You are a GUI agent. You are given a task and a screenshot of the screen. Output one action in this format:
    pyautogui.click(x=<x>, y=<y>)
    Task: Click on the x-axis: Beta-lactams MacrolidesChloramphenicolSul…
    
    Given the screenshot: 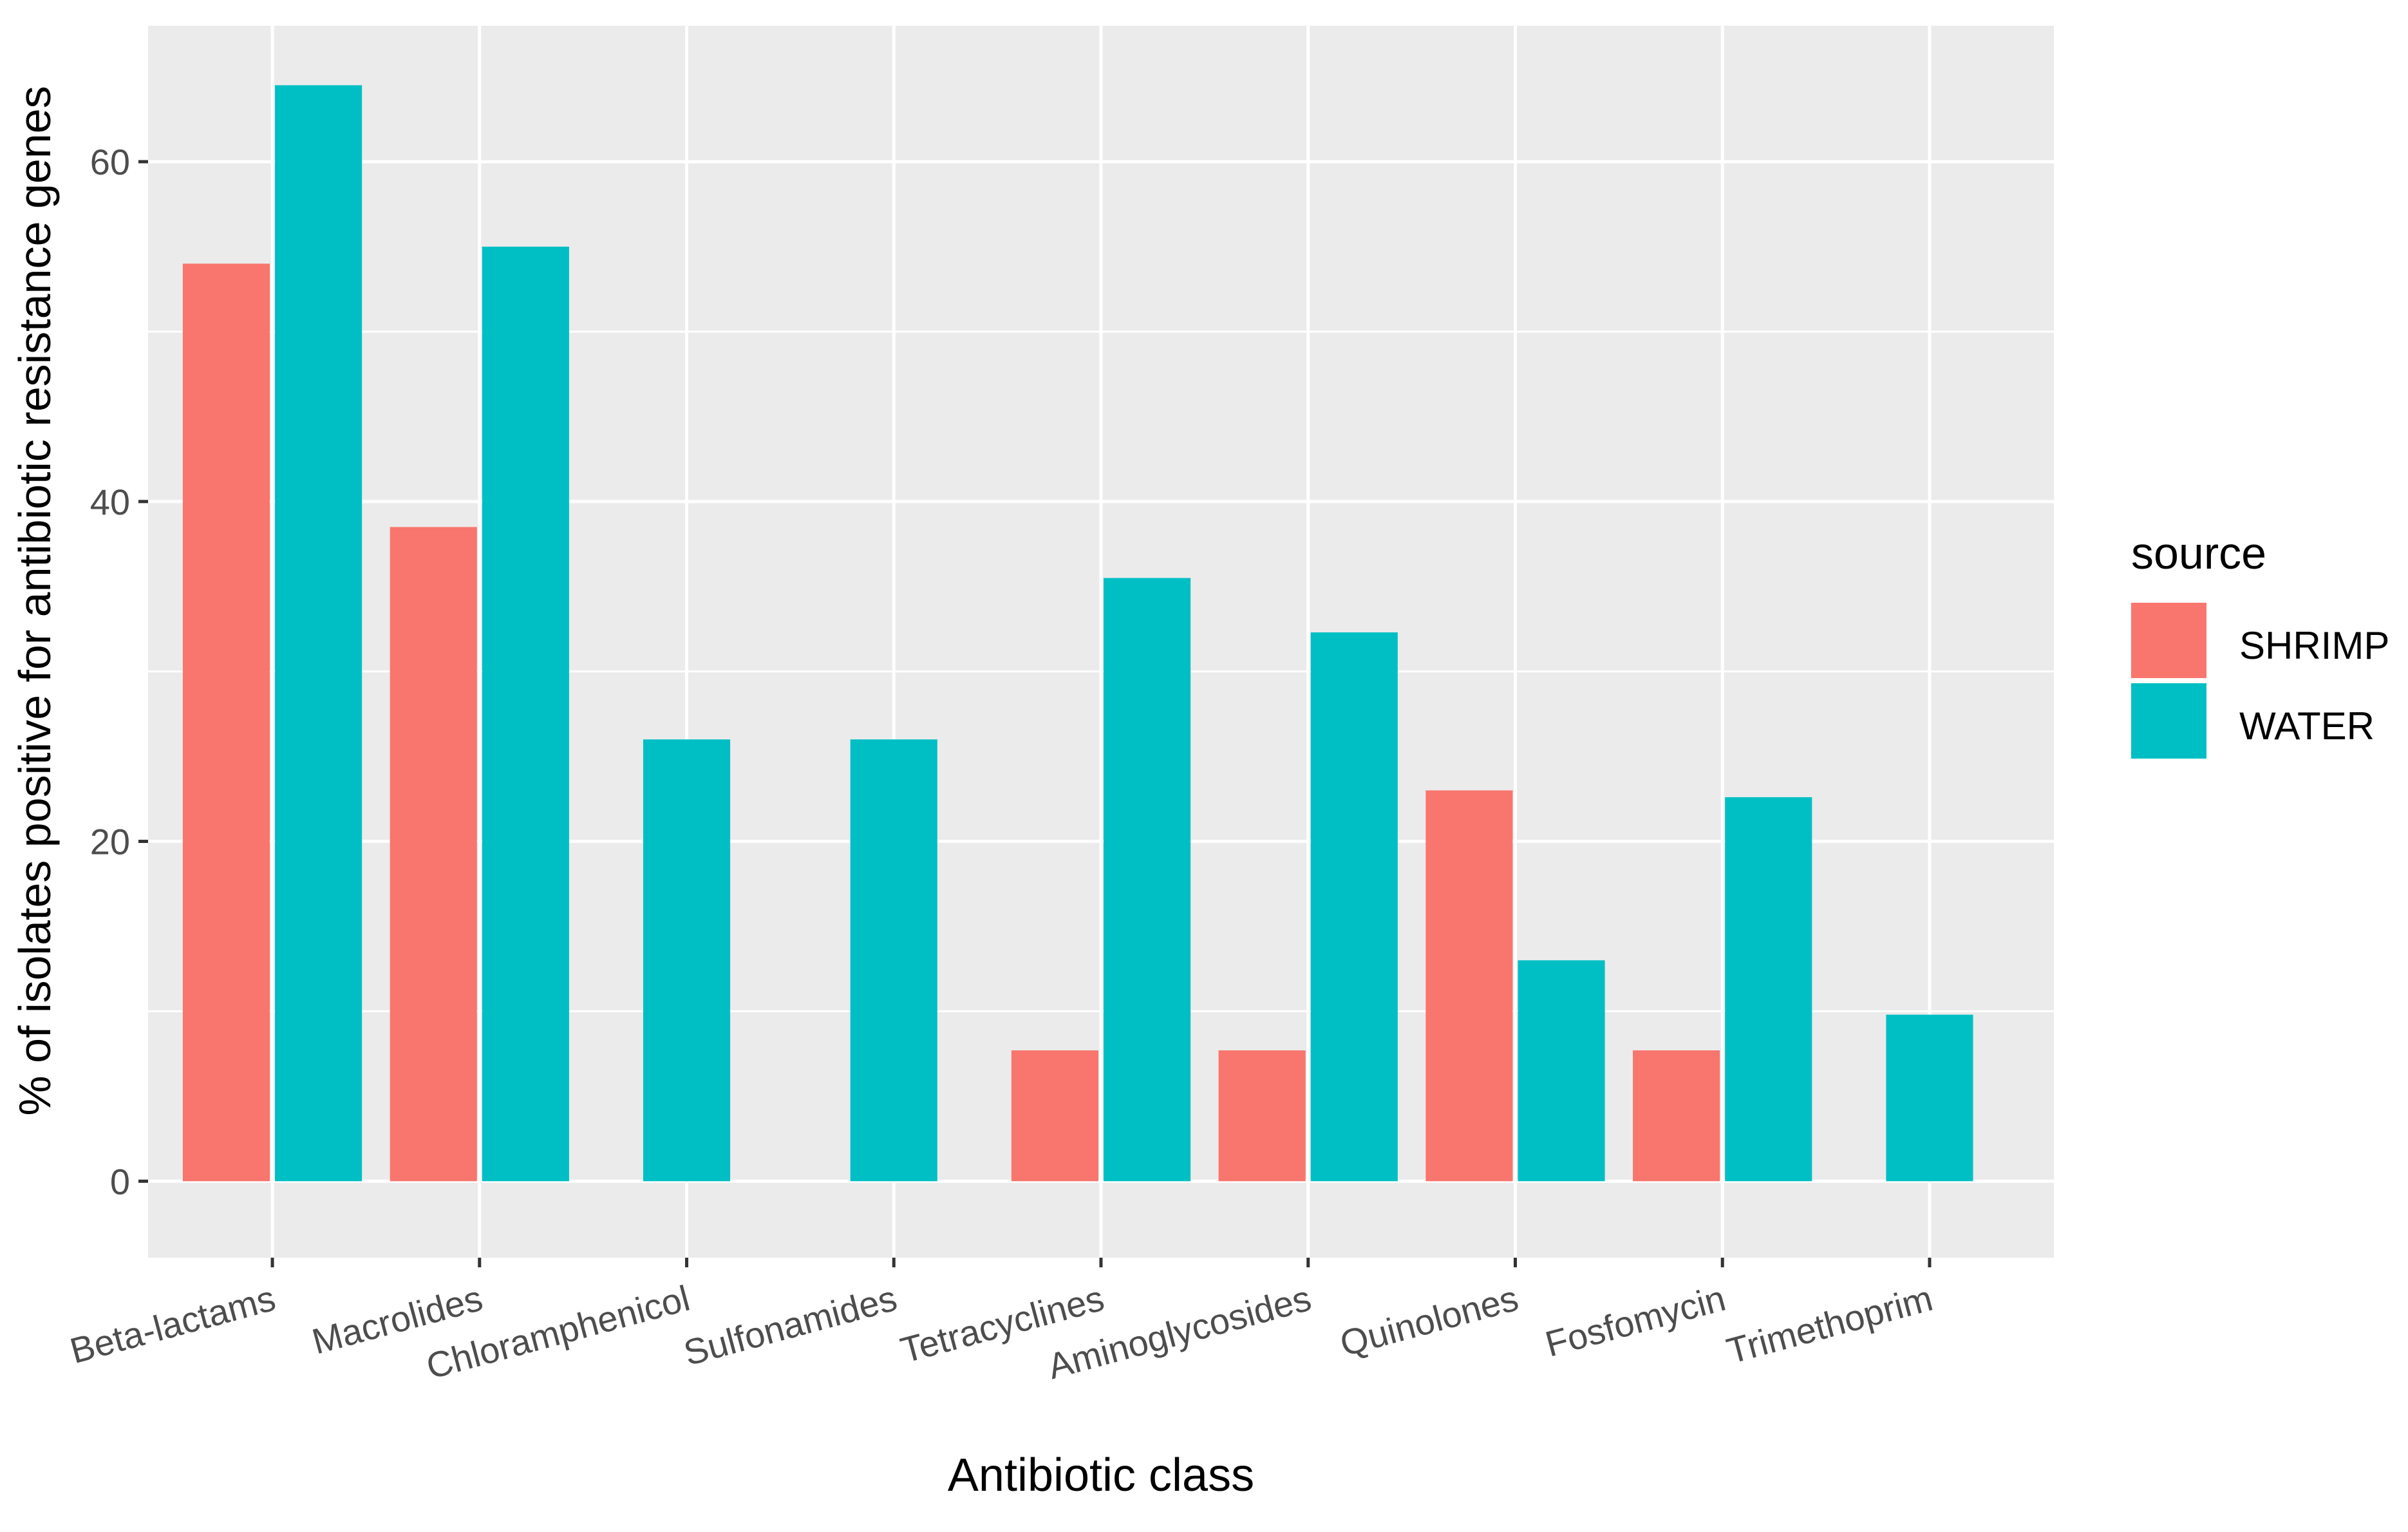 What is the action you would take?
    pyautogui.click(x=1001, y=1322)
    